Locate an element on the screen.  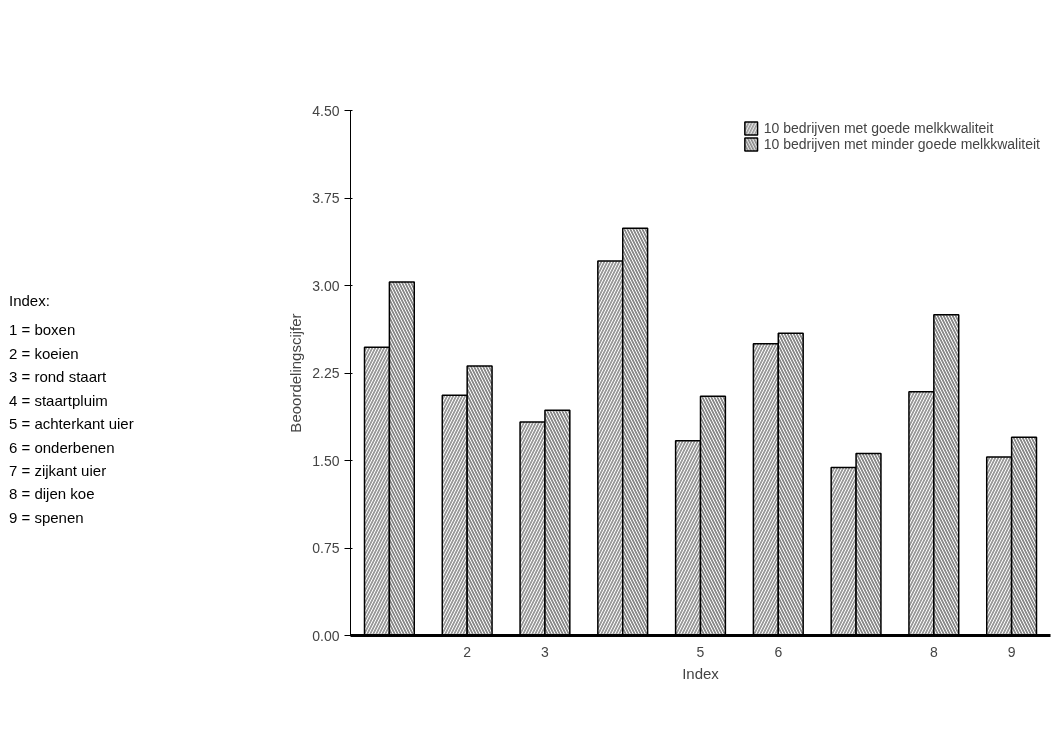
y-axis-title: Beoordelingscijfer is located at coordinates (296, 373).